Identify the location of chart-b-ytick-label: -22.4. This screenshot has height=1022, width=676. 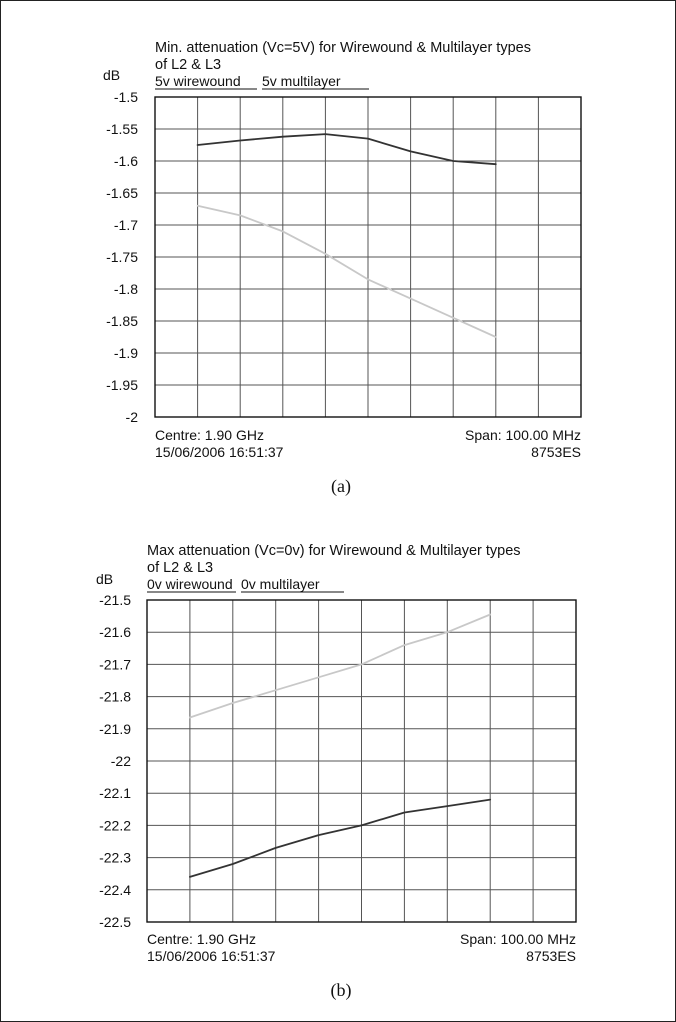
(115, 890).